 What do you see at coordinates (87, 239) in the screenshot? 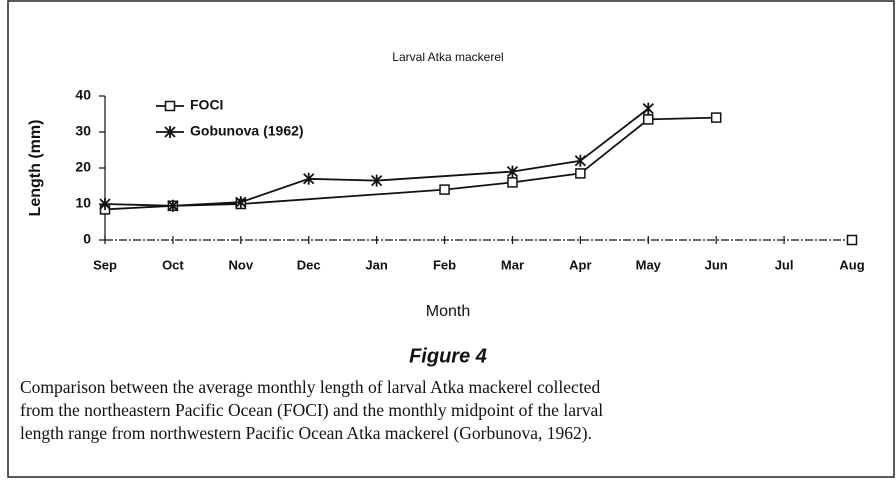
I see `y-tick-label: 0` at bounding box center [87, 239].